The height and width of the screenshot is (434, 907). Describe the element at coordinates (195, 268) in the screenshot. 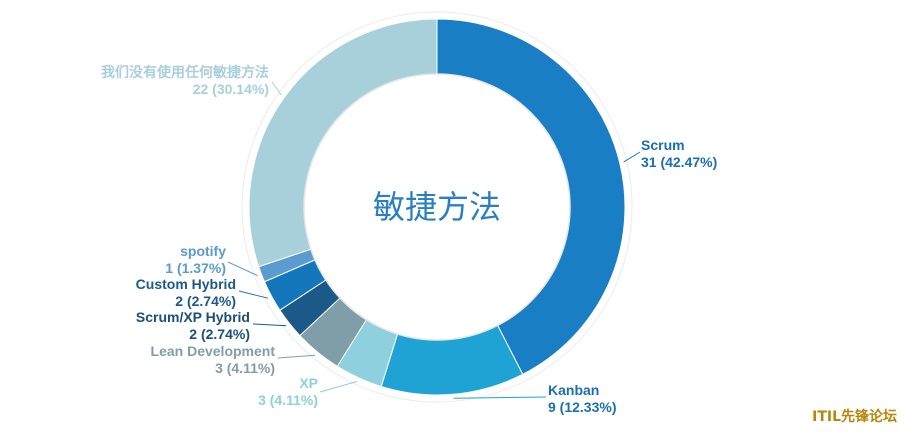

I see `slice-label-value: 1 (1.37%)` at that location.